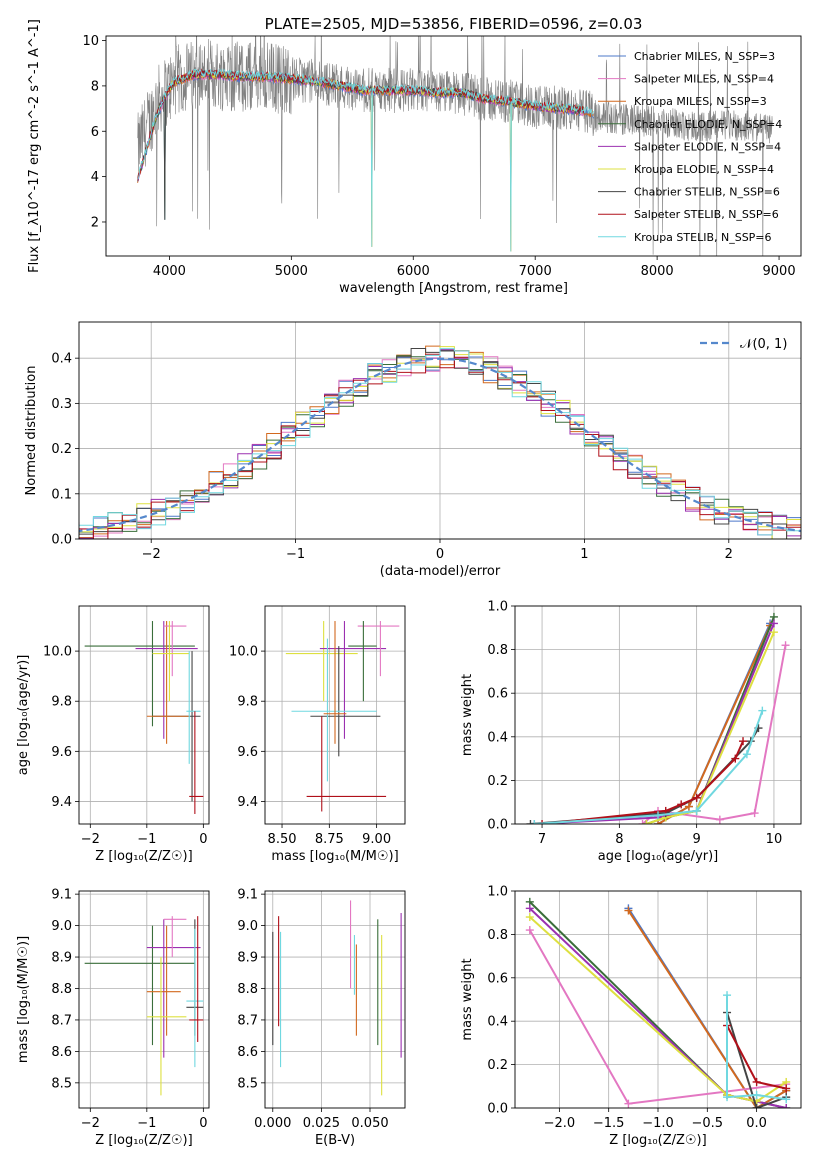 The height and width of the screenshot is (1170, 819). Describe the element at coordinates (31, 431) in the screenshot. I see `y-axis-label: Normed distribution` at that location.